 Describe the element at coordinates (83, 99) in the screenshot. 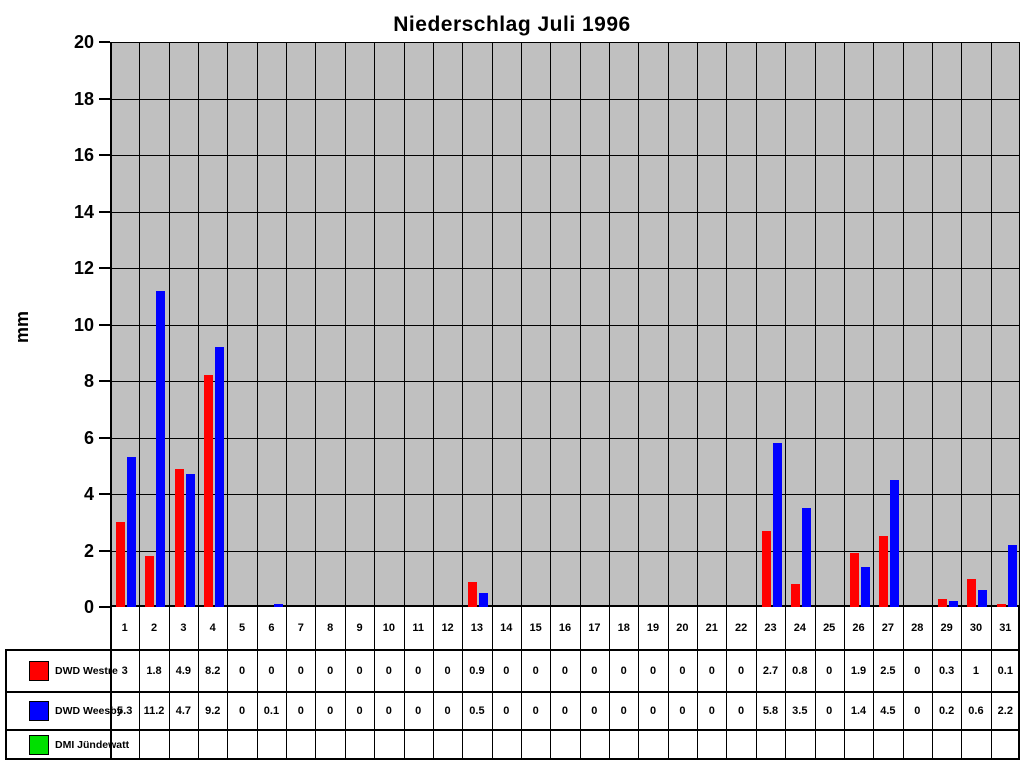

I see `y-axis-tick-label: 18` at that location.